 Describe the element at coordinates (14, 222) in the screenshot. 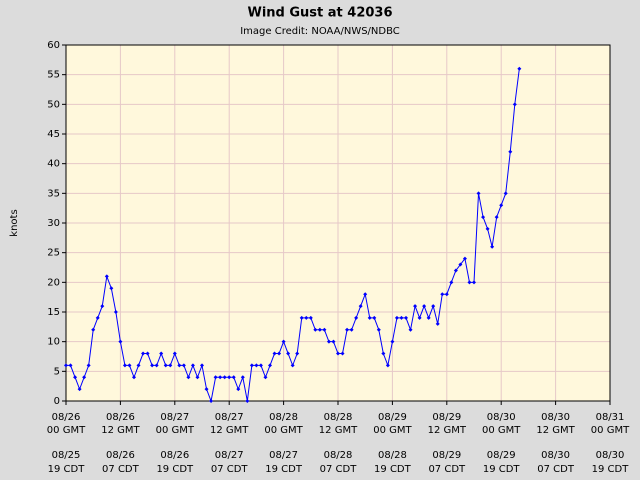

I see `y-axis-label: knots` at that location.